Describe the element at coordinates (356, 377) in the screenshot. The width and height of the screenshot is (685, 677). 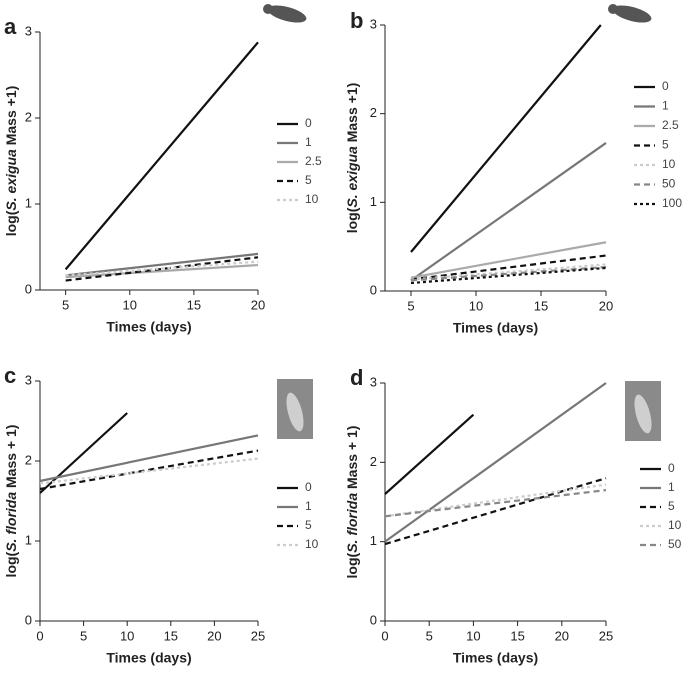
I see `panel-label: d` at that location.